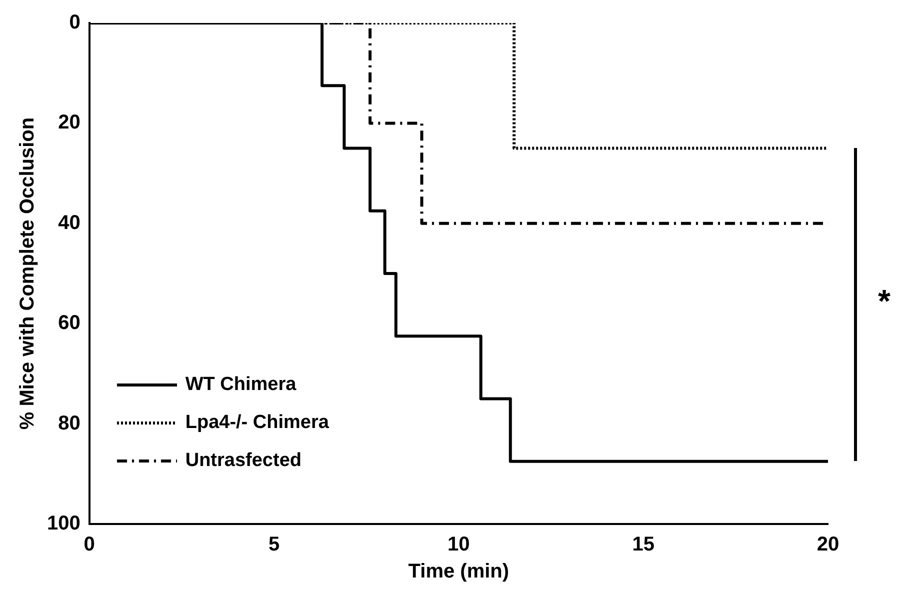  I want to click on x-tick-label: 15, so click(643, 545).